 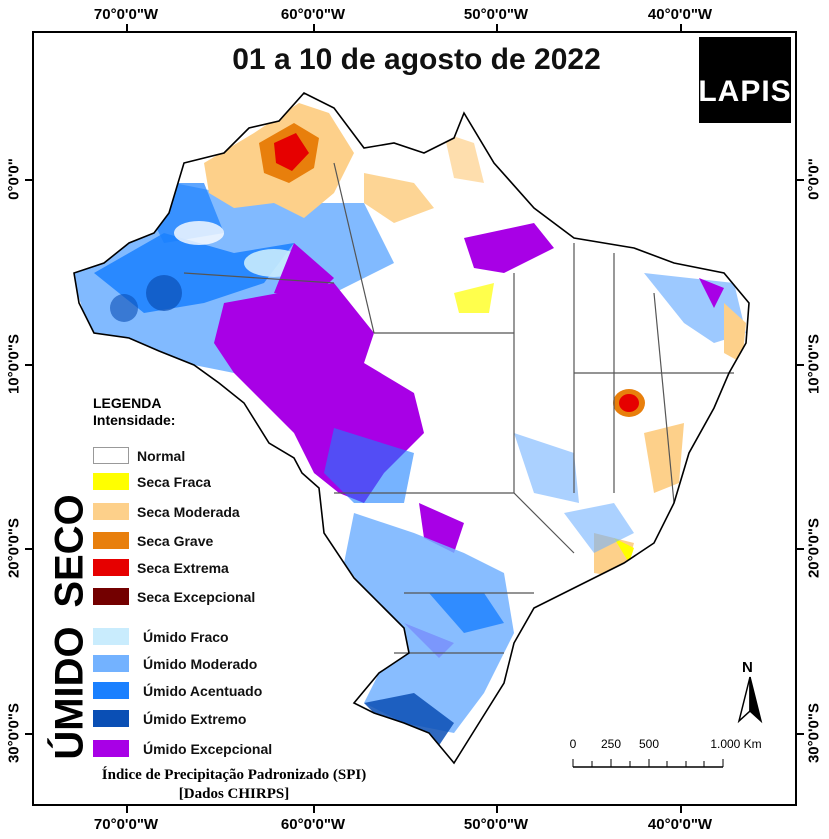 I want to click on north-label: N, so click(x=747, y=667).